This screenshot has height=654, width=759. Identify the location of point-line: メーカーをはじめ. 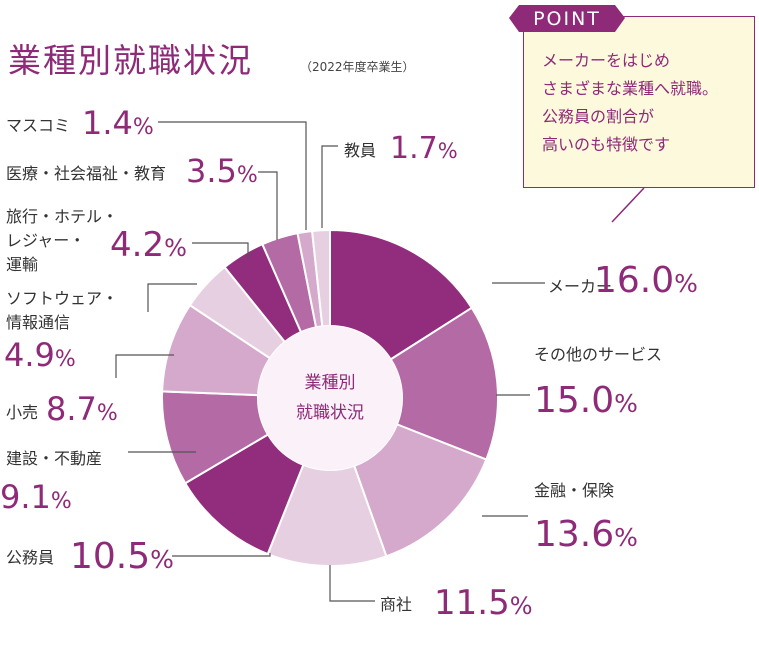
(606, 60).